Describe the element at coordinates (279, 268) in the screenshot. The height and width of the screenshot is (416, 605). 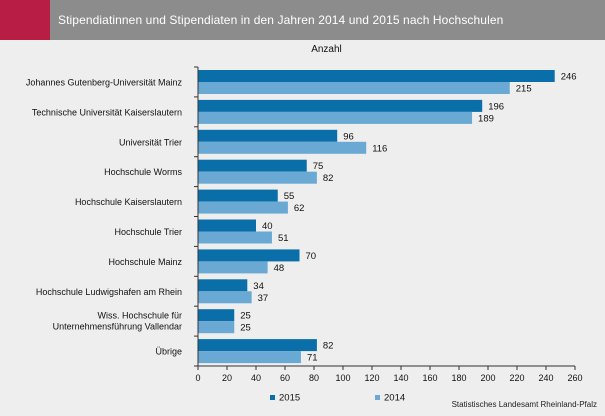
I see `data-label-2014: 48` at that location.